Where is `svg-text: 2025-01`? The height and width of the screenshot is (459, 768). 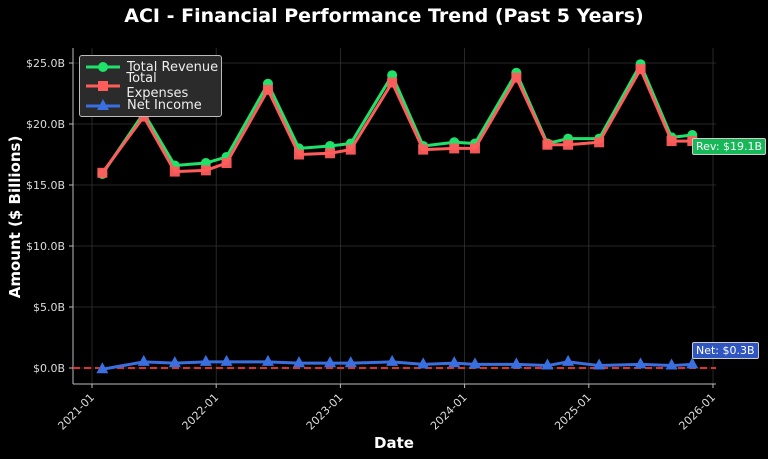 svg-text: 2025-01 is located at coordinates (573, 412).